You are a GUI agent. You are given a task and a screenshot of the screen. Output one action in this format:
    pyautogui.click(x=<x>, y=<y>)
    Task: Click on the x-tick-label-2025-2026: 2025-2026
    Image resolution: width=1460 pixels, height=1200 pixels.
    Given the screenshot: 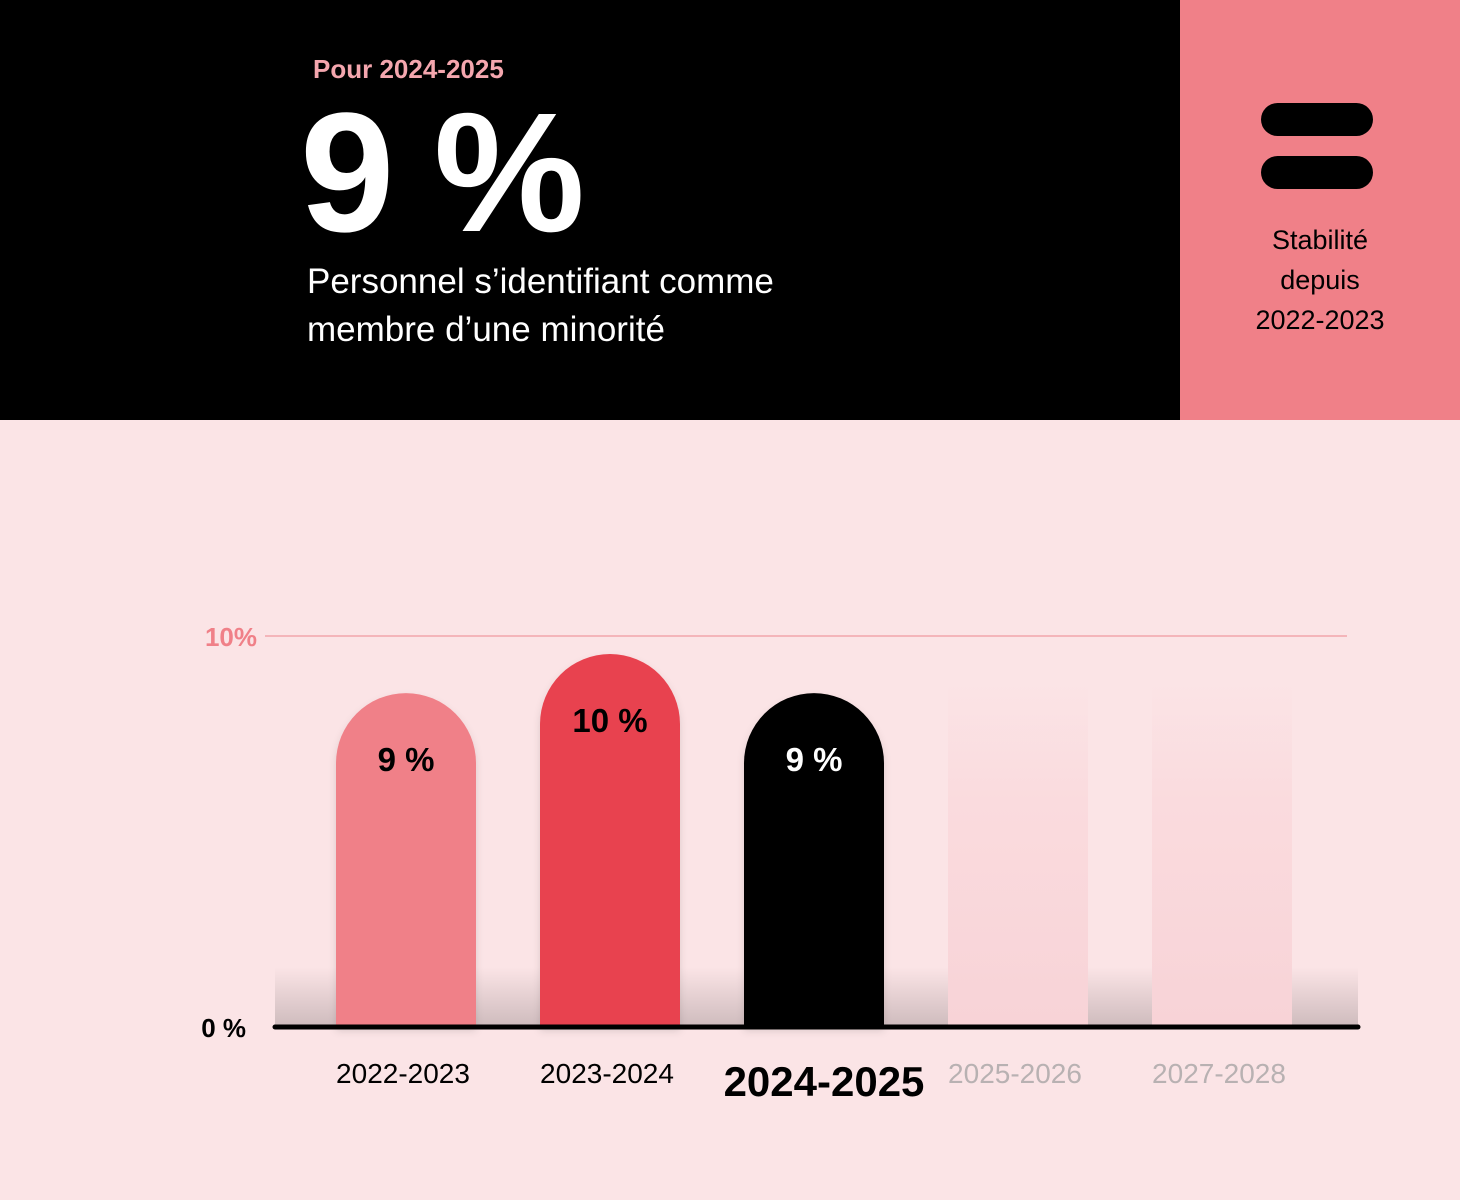 What is the action you would take?
    pyautogui.click(x=1015, y=1073)
    